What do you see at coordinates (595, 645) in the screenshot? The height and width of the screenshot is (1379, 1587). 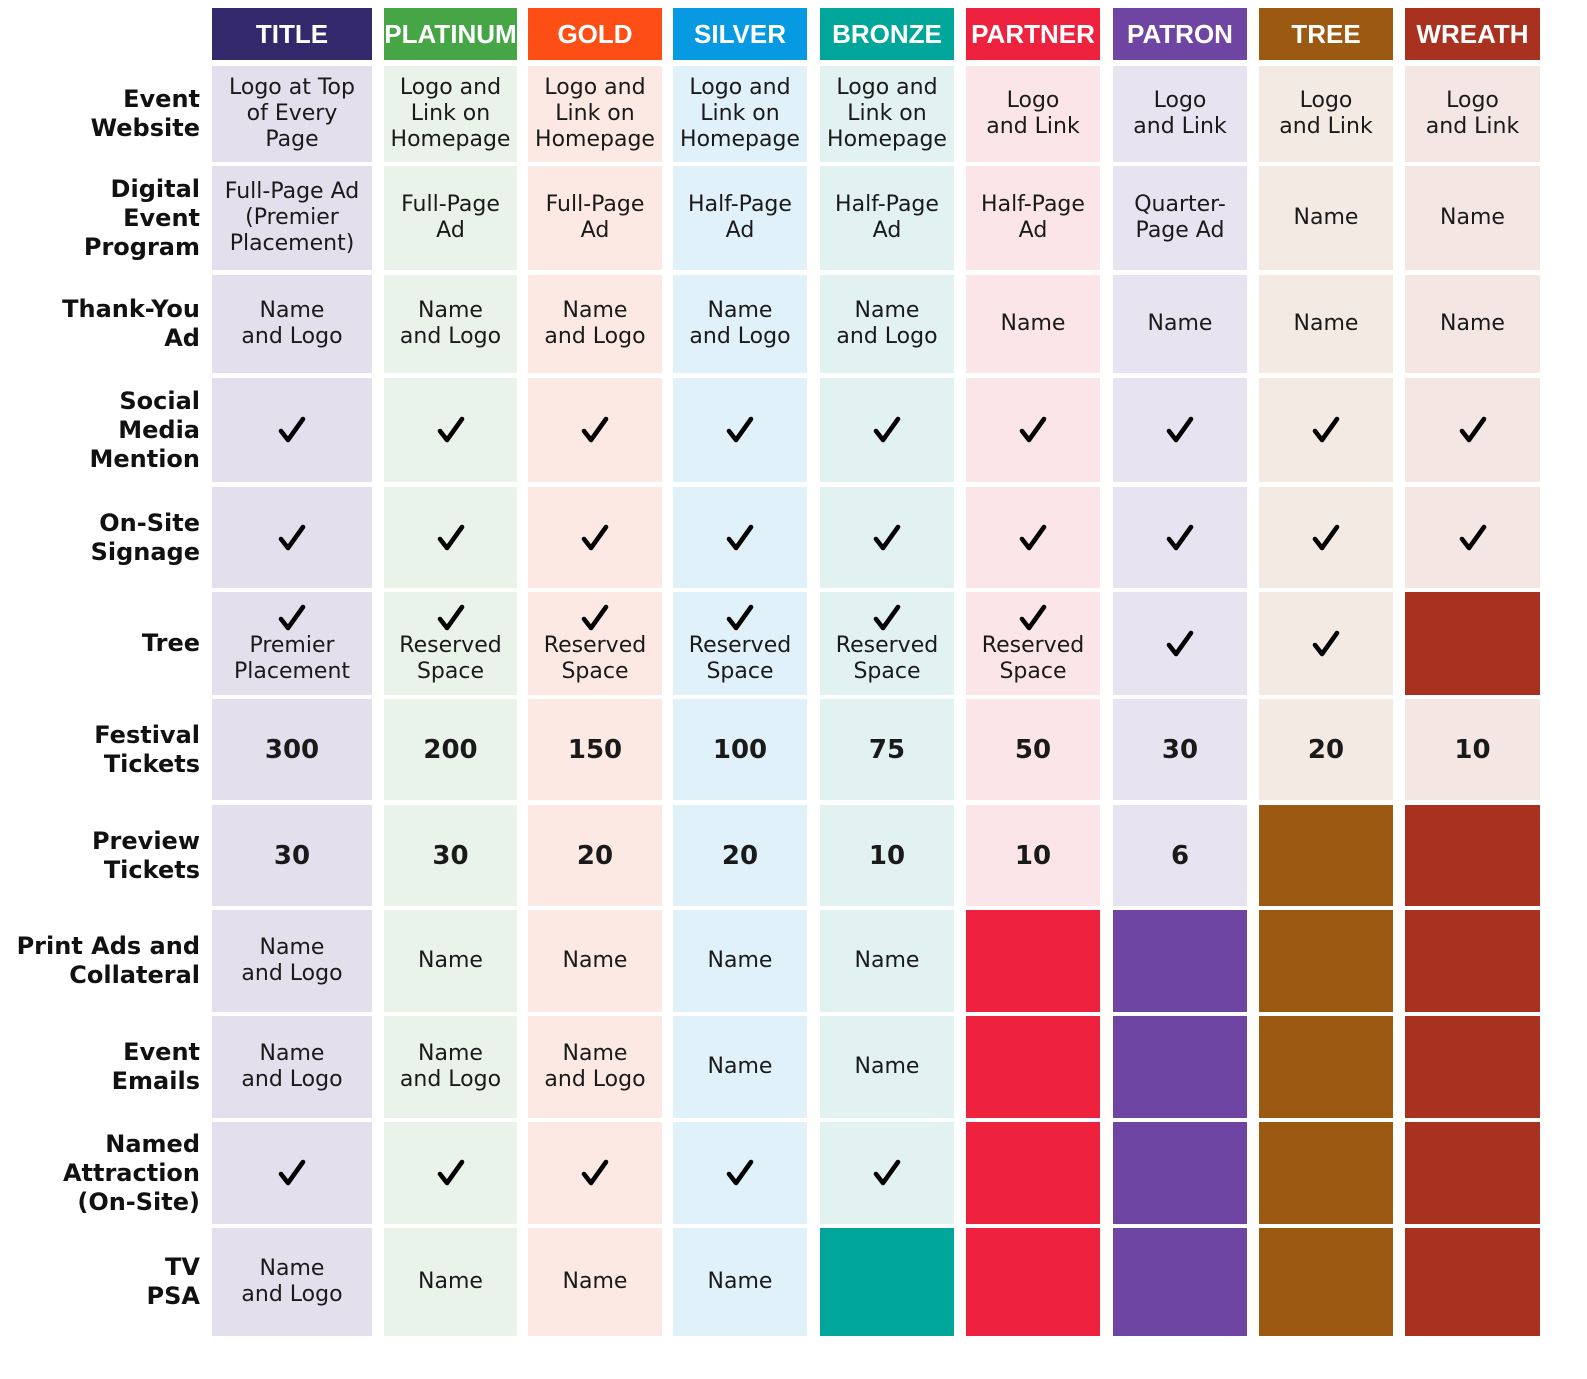 I see `benefit-text-line: Reserved` at bounding box center [595, 645].